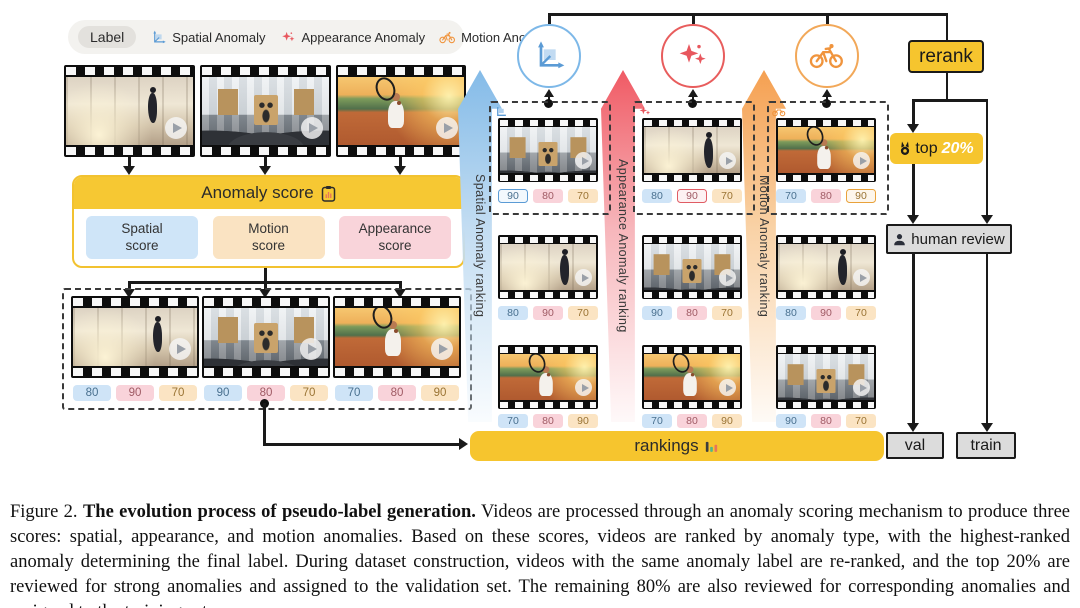  Describe the element at coordinates (915, 445) in the screenshot. I see `val-label: val` at that location.